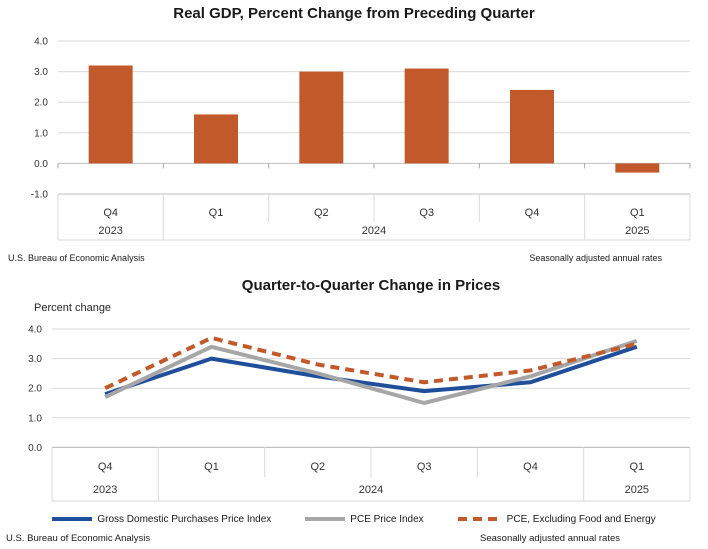 Image resolution: width=708 pixels, height=549 pixels. I want to click on legend-item: PCE Price Index, so click(364, 519).